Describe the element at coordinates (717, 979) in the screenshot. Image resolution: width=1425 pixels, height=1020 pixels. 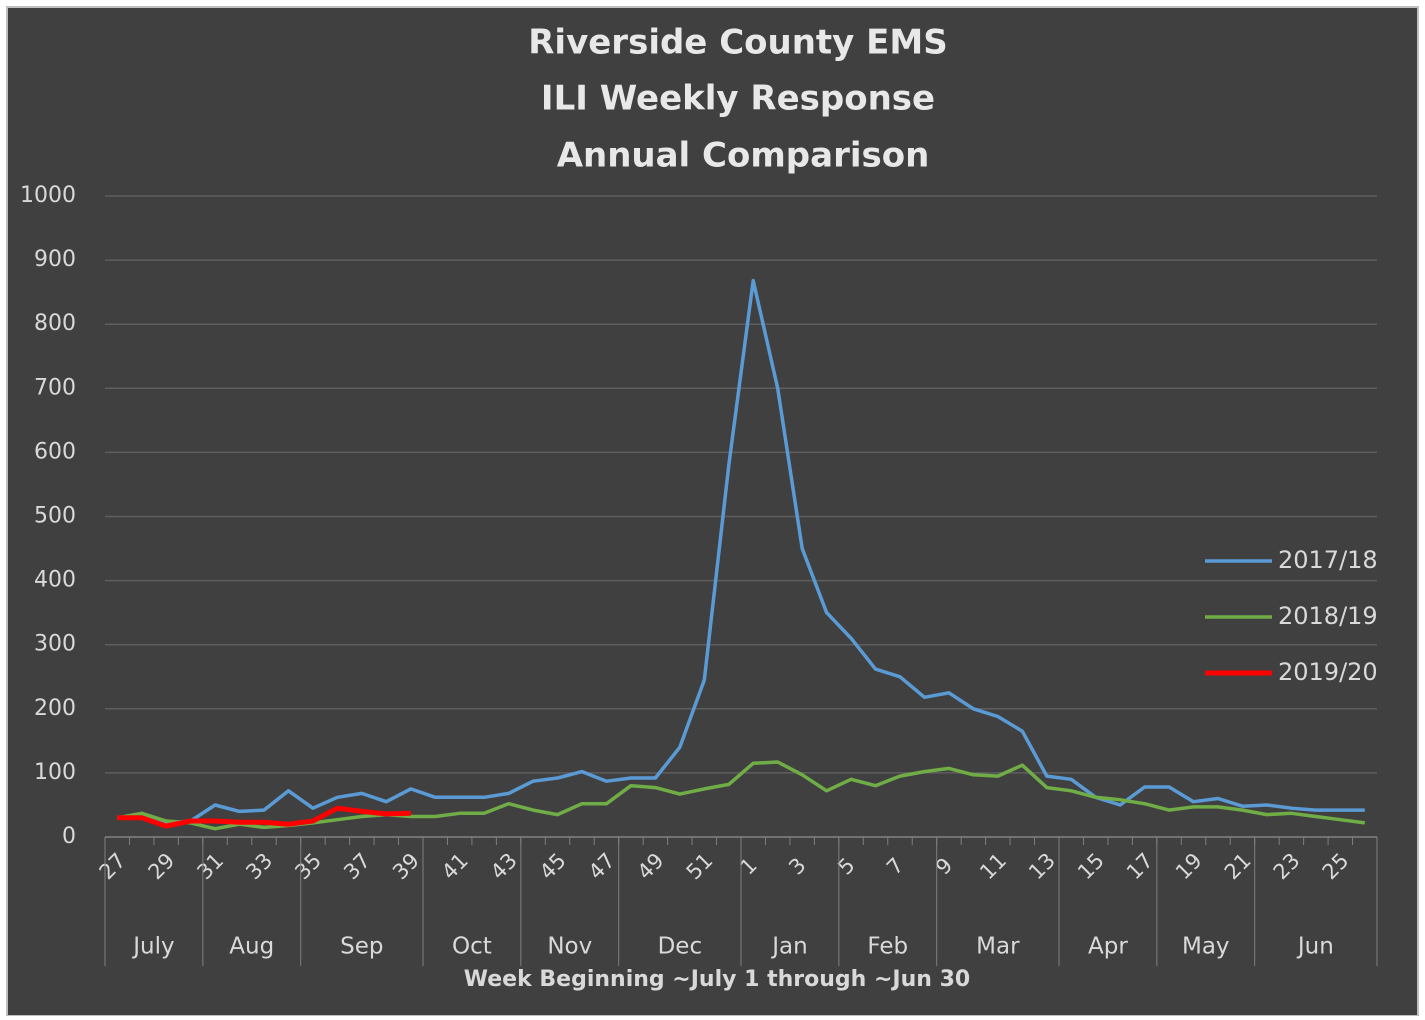
I see `x-axis-title: Week Beginning ~July 1 through ~Jun 30` at that location.